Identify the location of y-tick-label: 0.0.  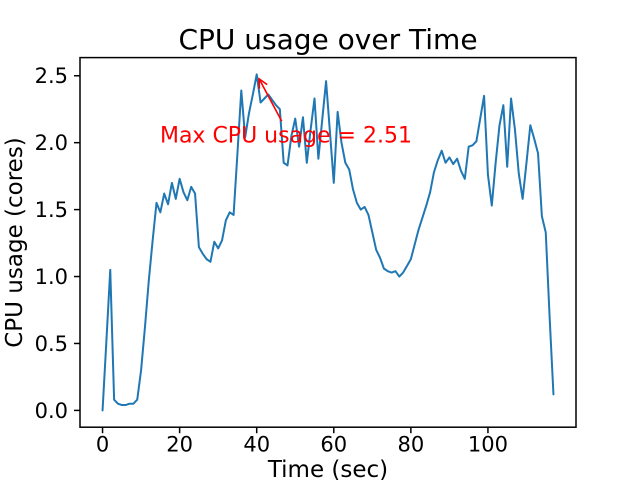
(51, 411).